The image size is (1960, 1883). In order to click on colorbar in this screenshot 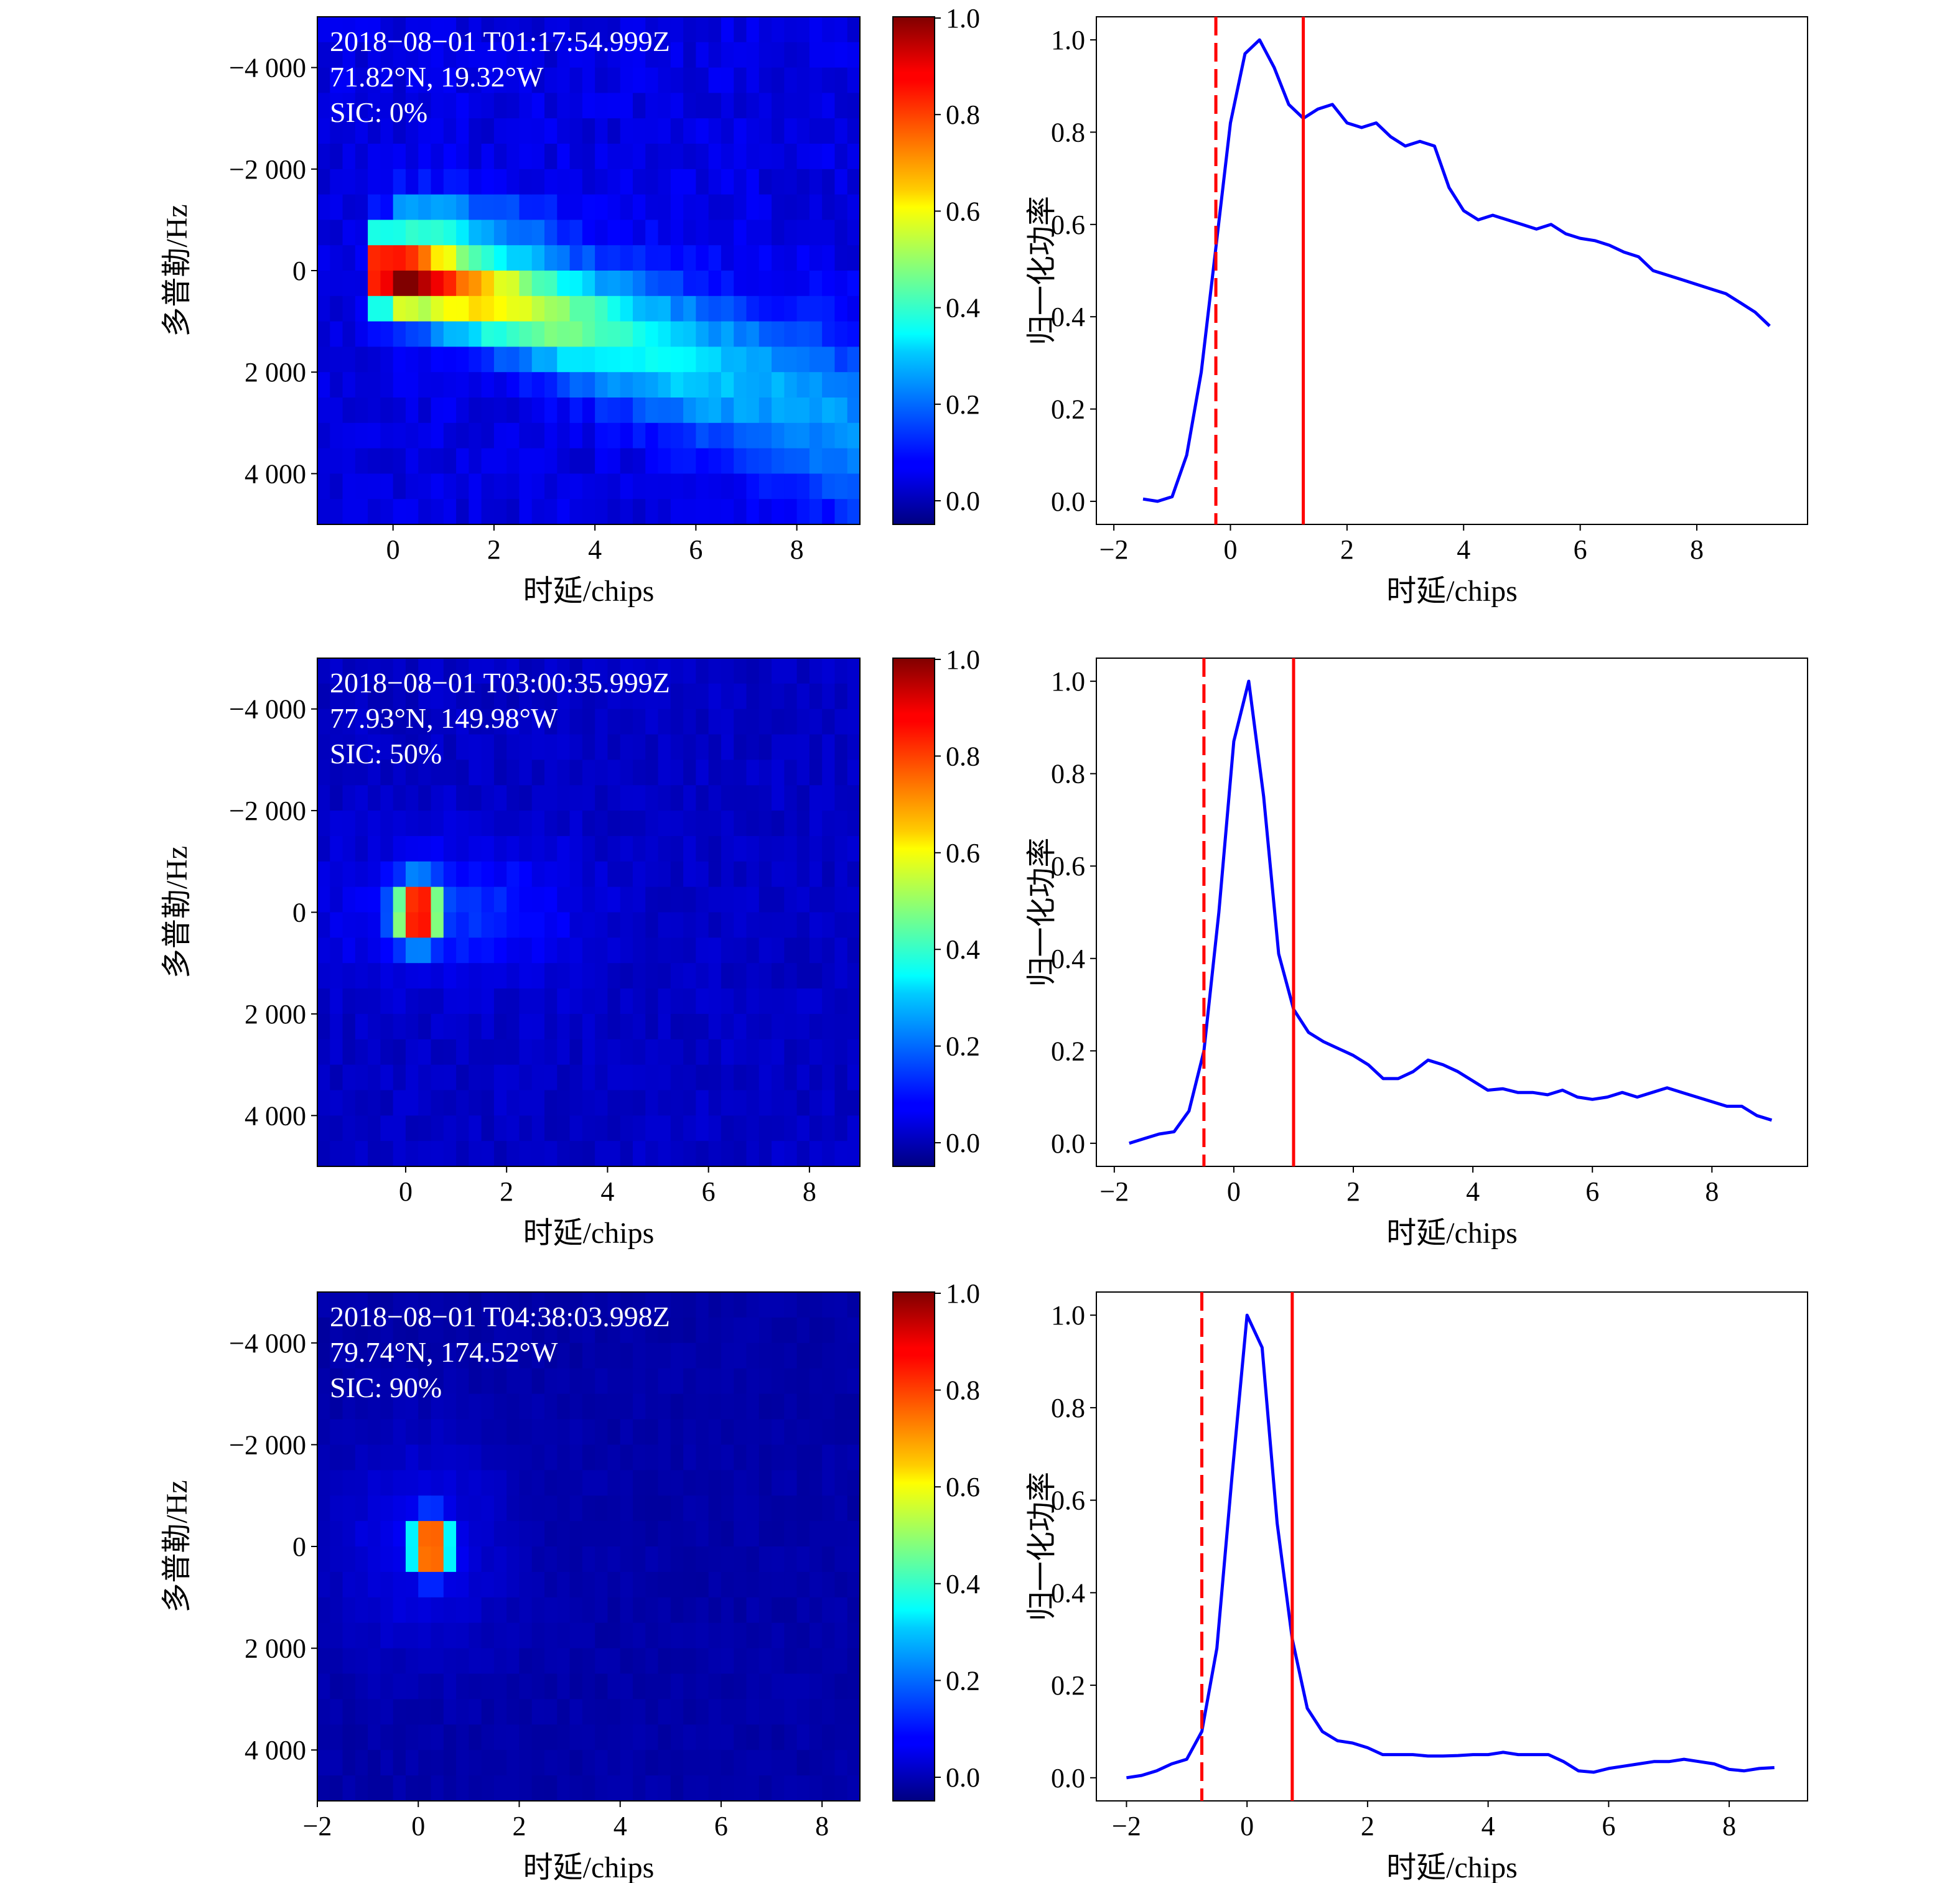, I will do `click(913, 913)`.